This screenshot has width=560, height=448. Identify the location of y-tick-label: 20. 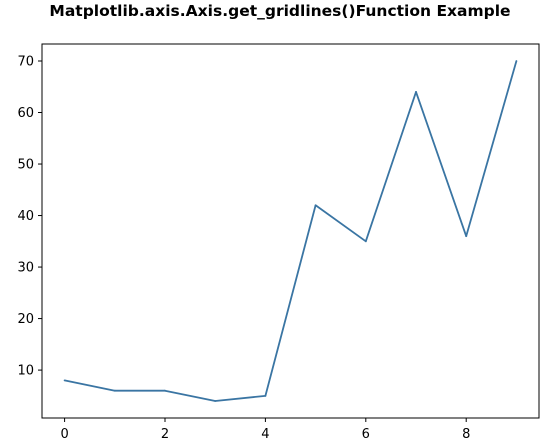
(25, 319).